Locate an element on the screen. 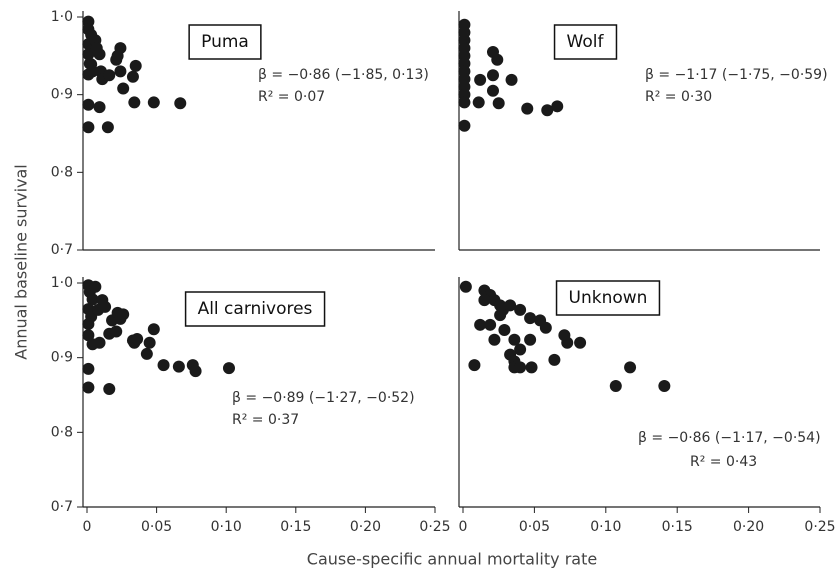 This screenshot has width=835, height=573. annotation: R² = 0·43 is located at coordinates (723, 462).